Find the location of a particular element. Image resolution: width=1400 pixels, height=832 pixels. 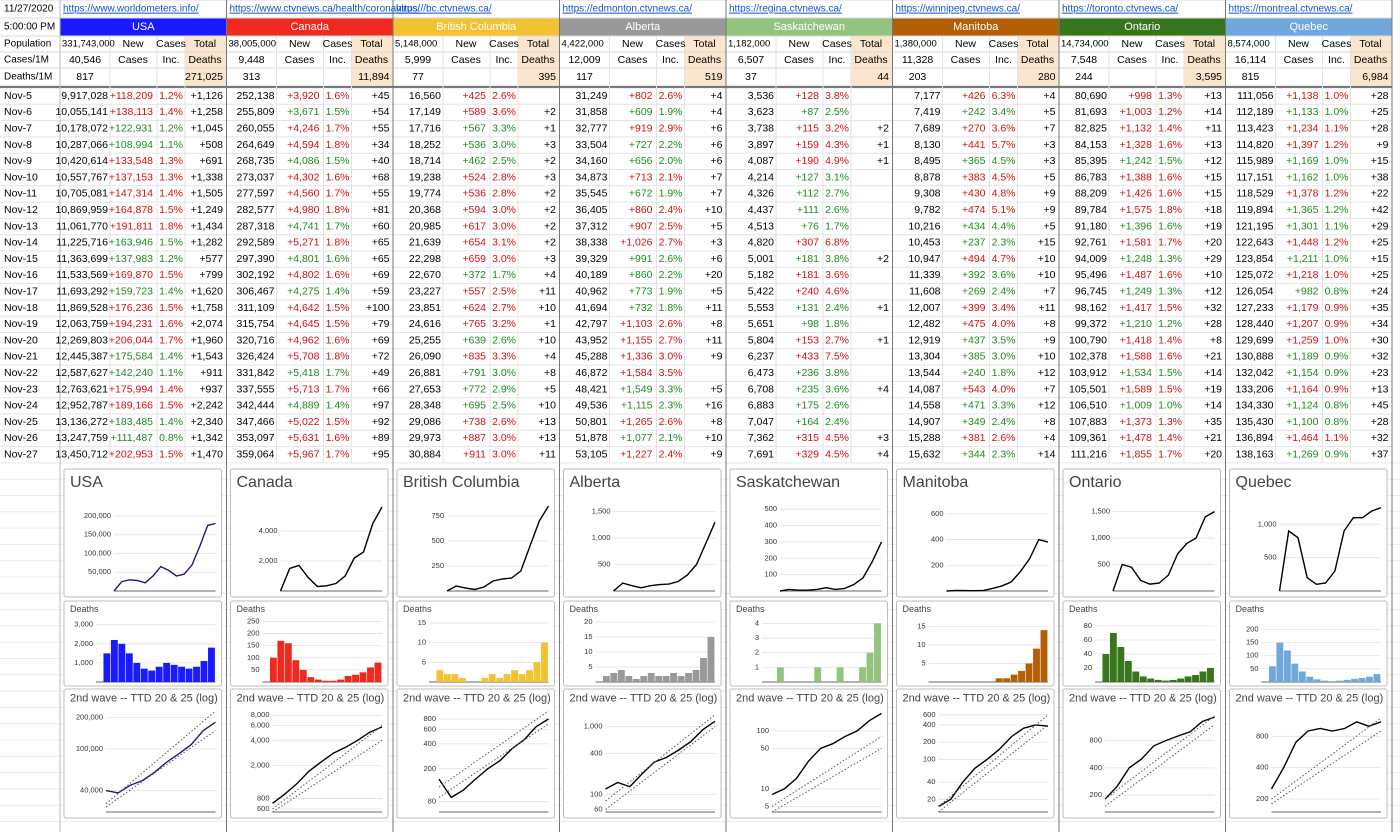

region-header-bg is located at coordinates (642, 27).